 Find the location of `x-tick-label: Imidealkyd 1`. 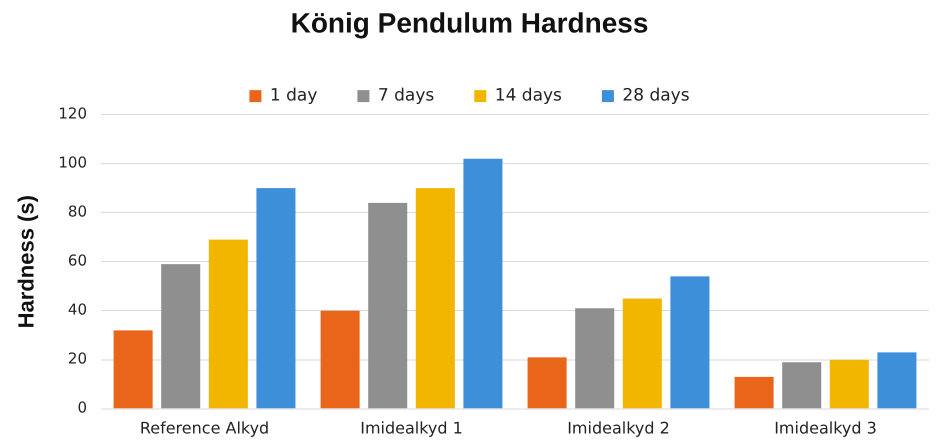

x-tick-label: Imidealkyd 1 is located at coordinates (411, 428).